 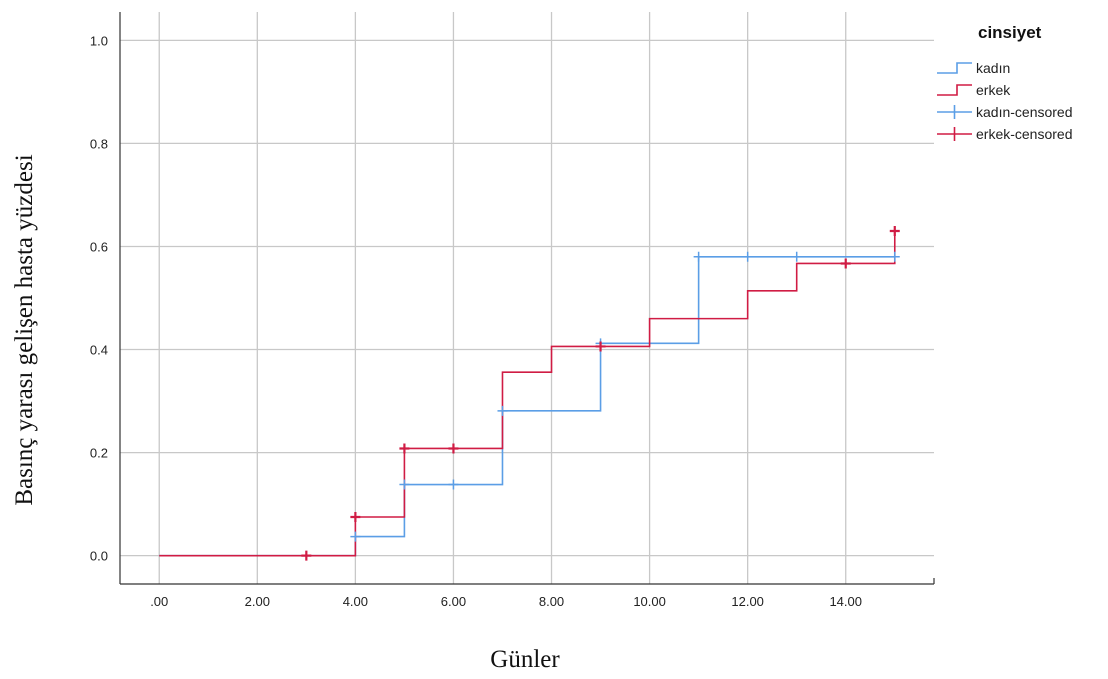 I want to click on y-axis-title: Basınç yarası gelişen hasta yüzdesi, so click(x=24, y=329).